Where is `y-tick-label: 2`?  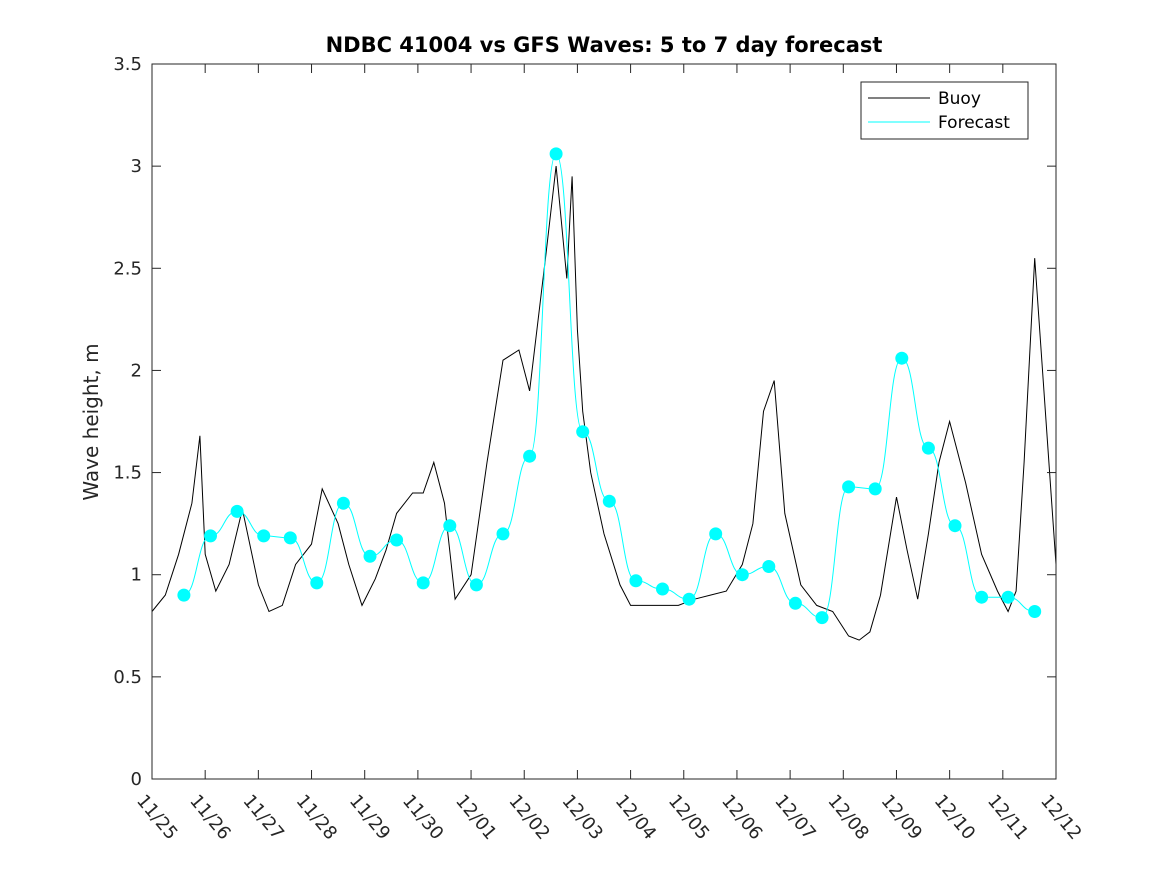
y-tick-label: 2 is located at coordinates (136, 370).